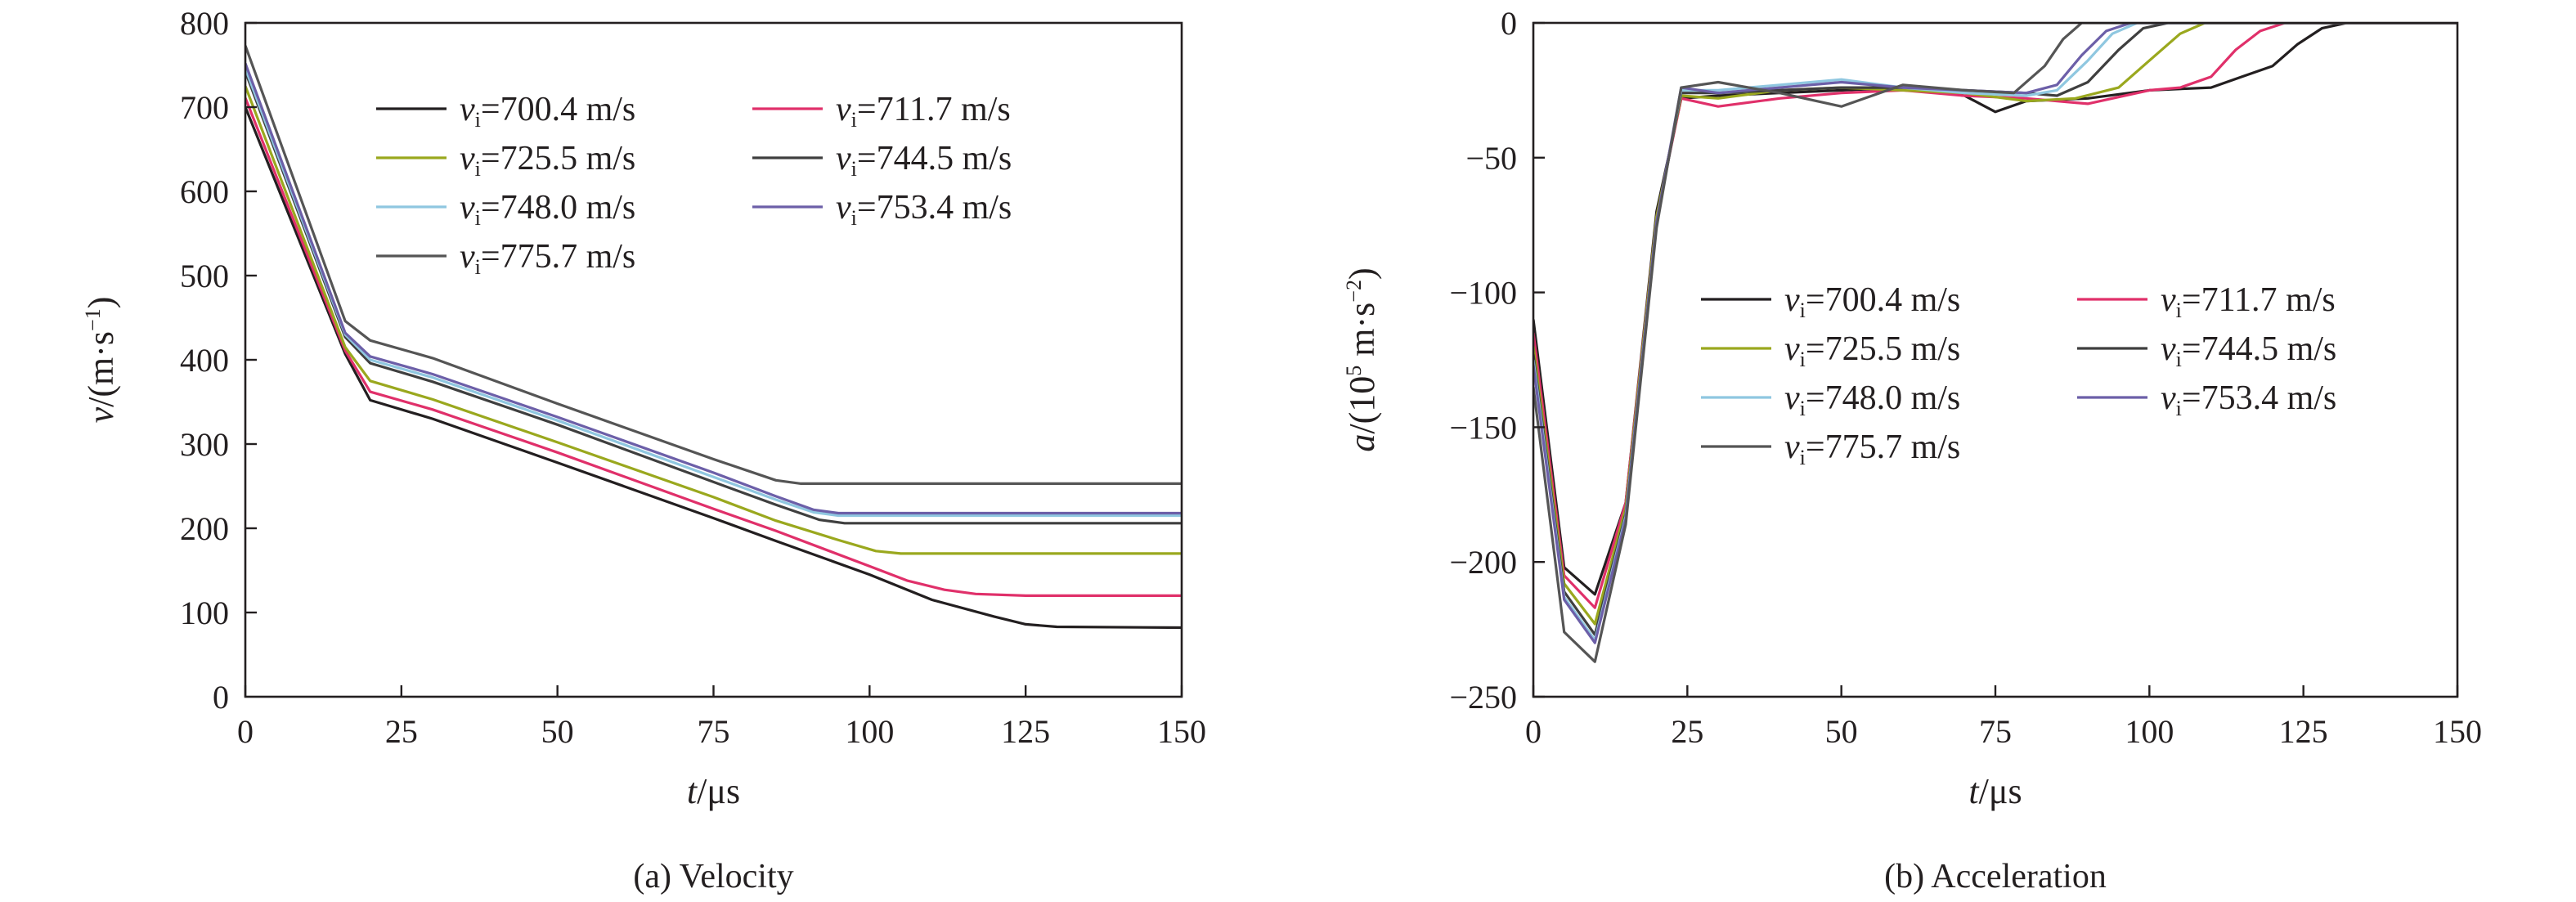 The image size is (2576, 902). I want to click on velocity-y-tick-label: 100, so click(204, 613).